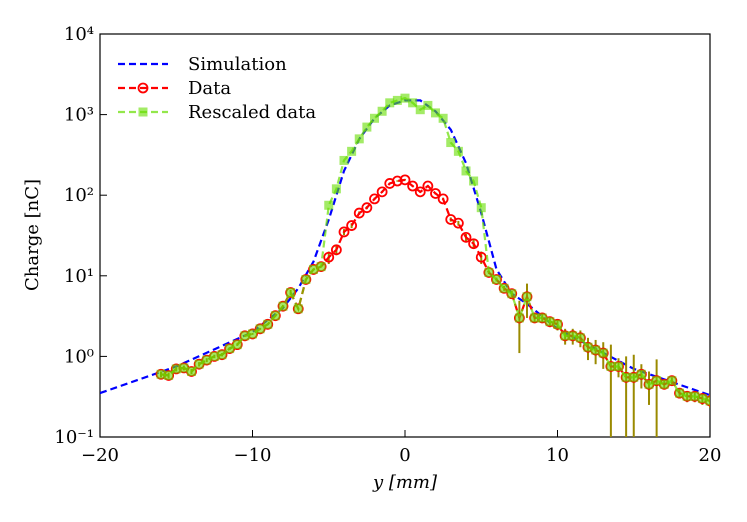 This screenshot has height=522, width=747. I want to click on y-tick-label: 10⁻¹, so click(74, 437).